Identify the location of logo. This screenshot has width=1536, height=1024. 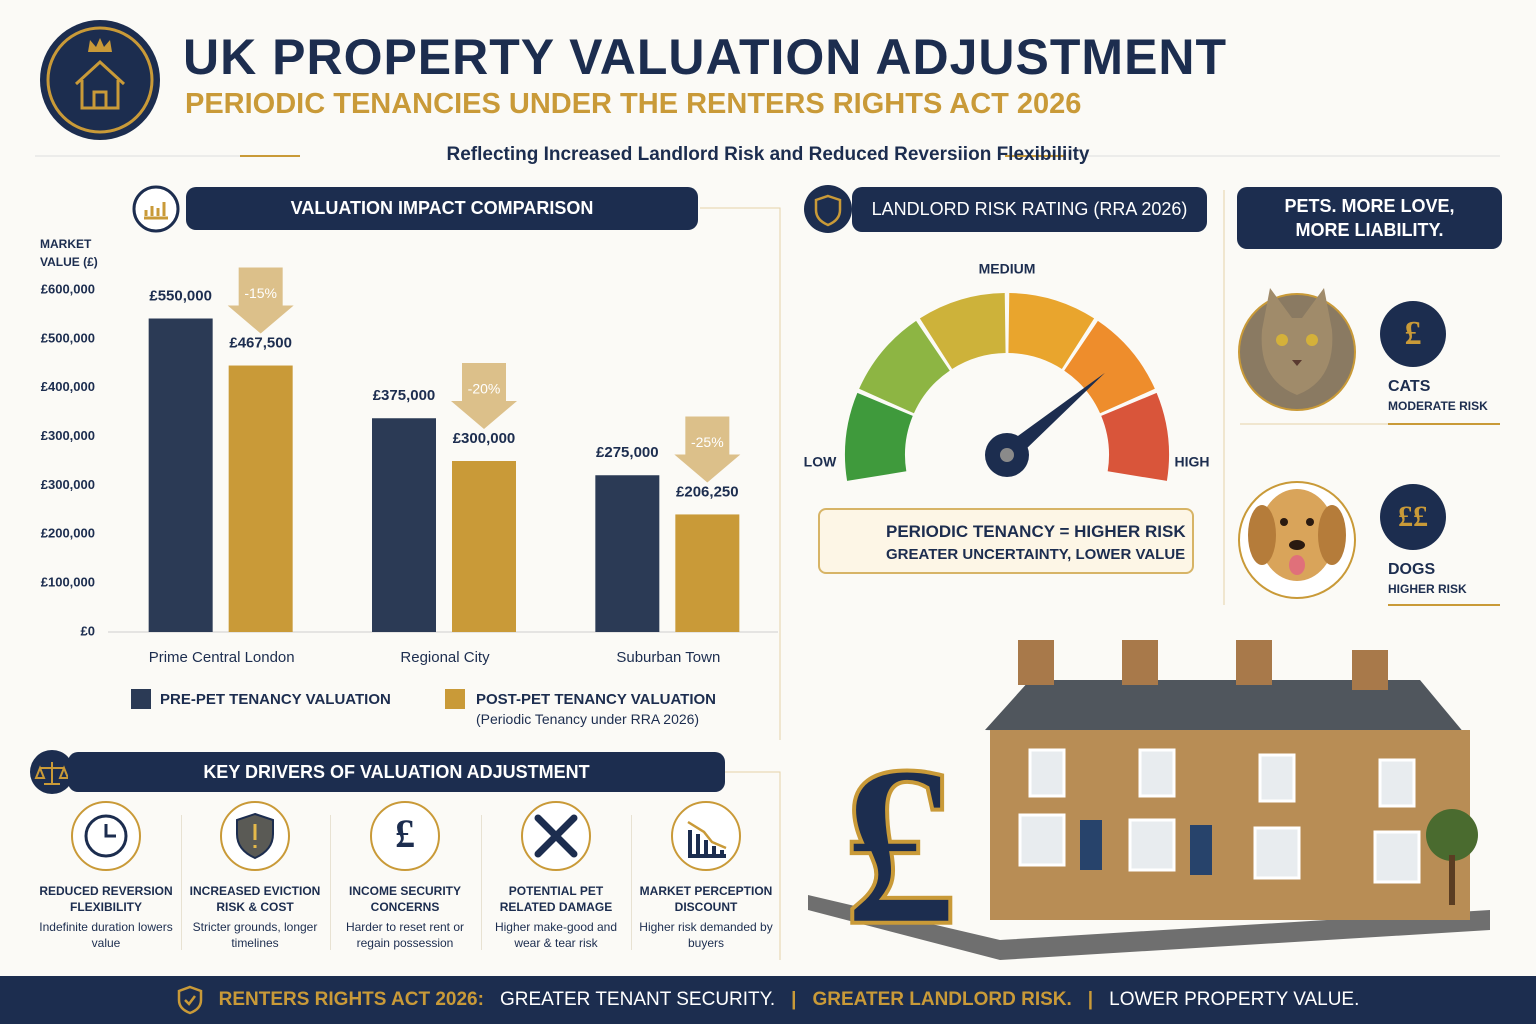
(100, 80).